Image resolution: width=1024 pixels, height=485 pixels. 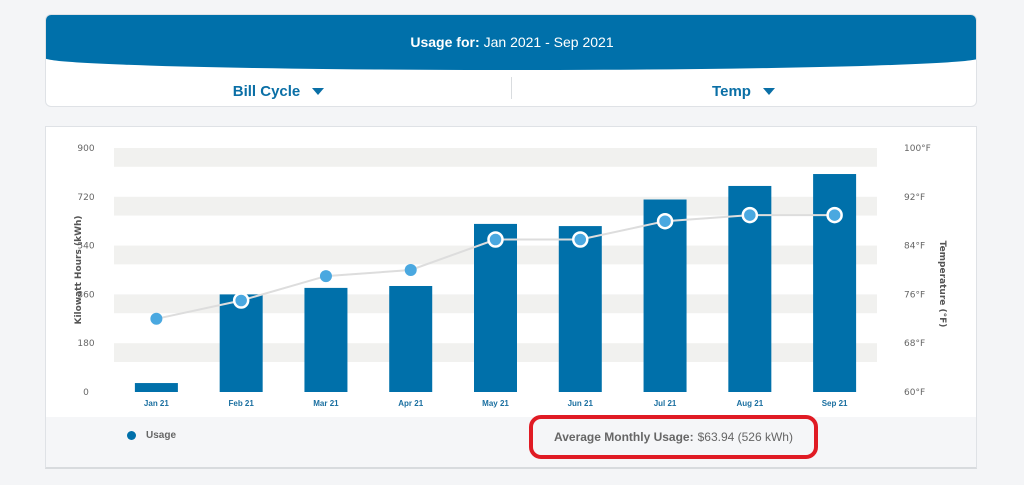 I want to click on y-axis-tick: 900, so click(x=85, y=149).